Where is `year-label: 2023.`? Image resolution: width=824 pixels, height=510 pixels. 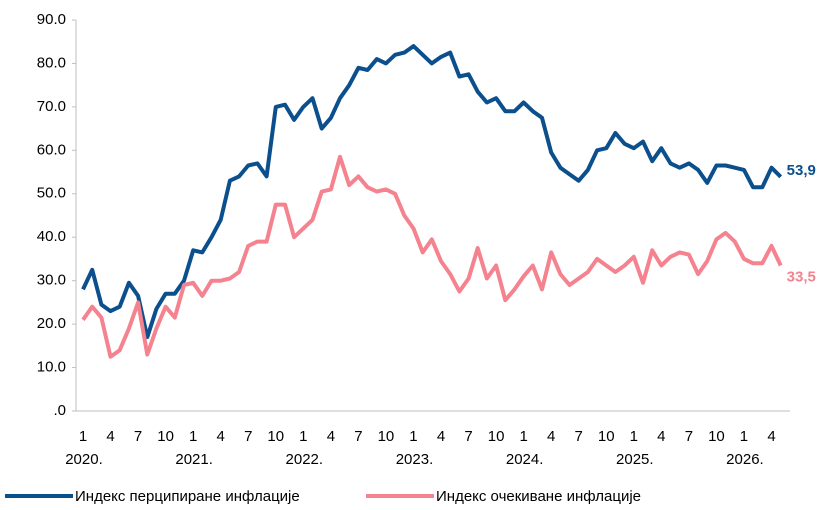 year-label: 2023. is located at coordinates (415, 459).